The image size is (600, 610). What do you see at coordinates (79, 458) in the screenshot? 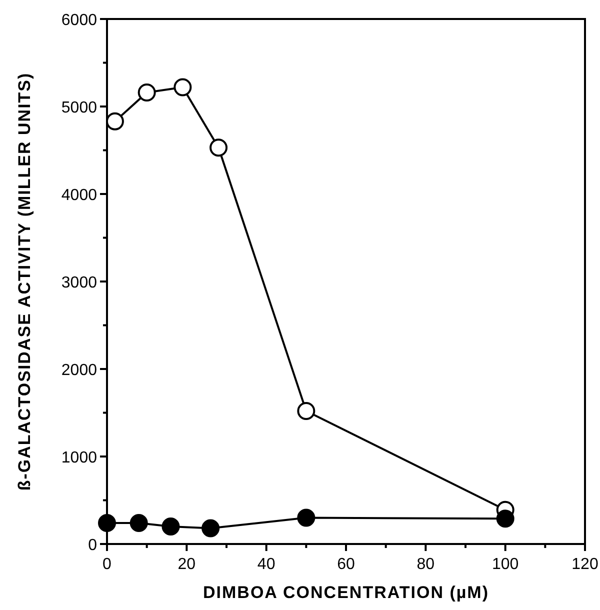
I see `y-tick-label: 1000` at bounding box center [79, 458].